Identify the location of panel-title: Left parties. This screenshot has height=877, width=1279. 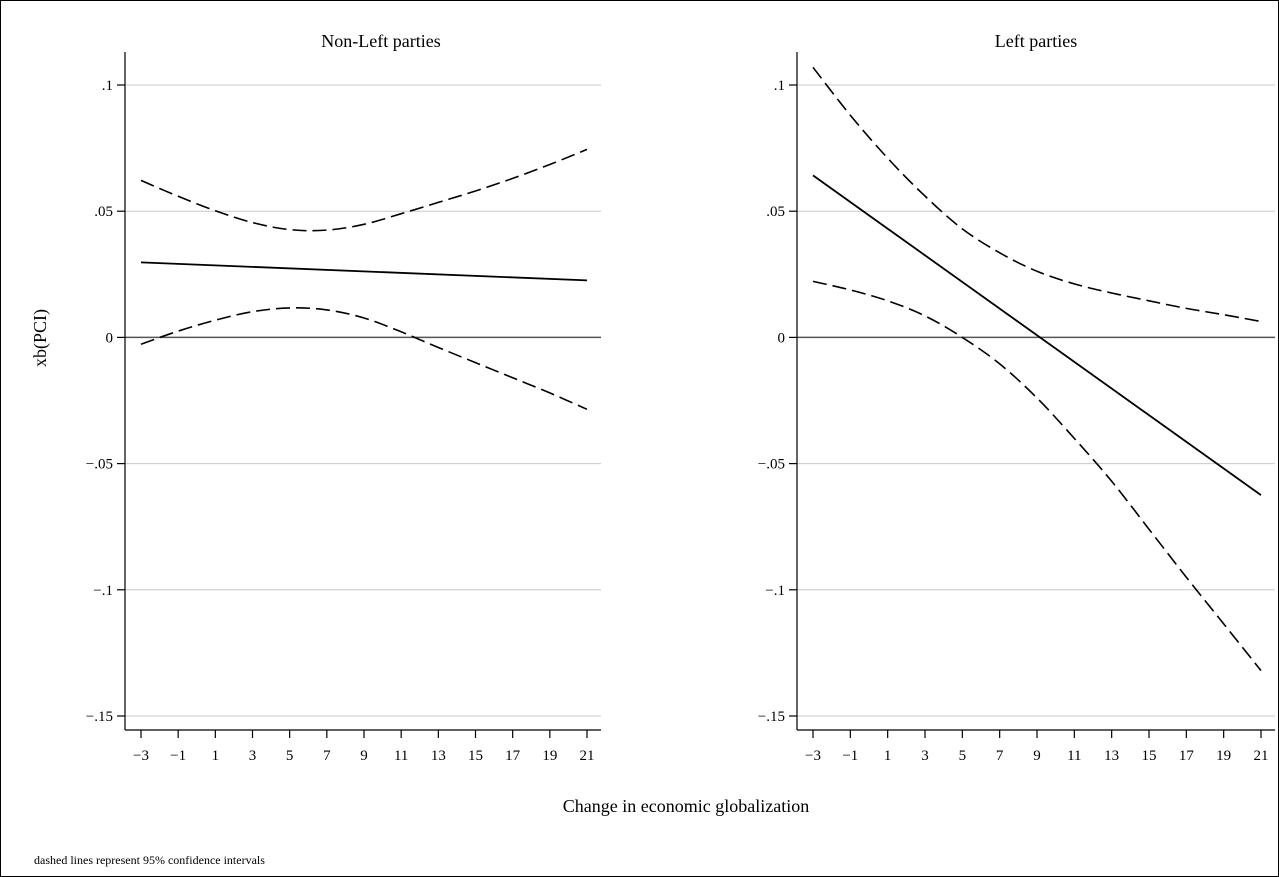
(1036, 41).